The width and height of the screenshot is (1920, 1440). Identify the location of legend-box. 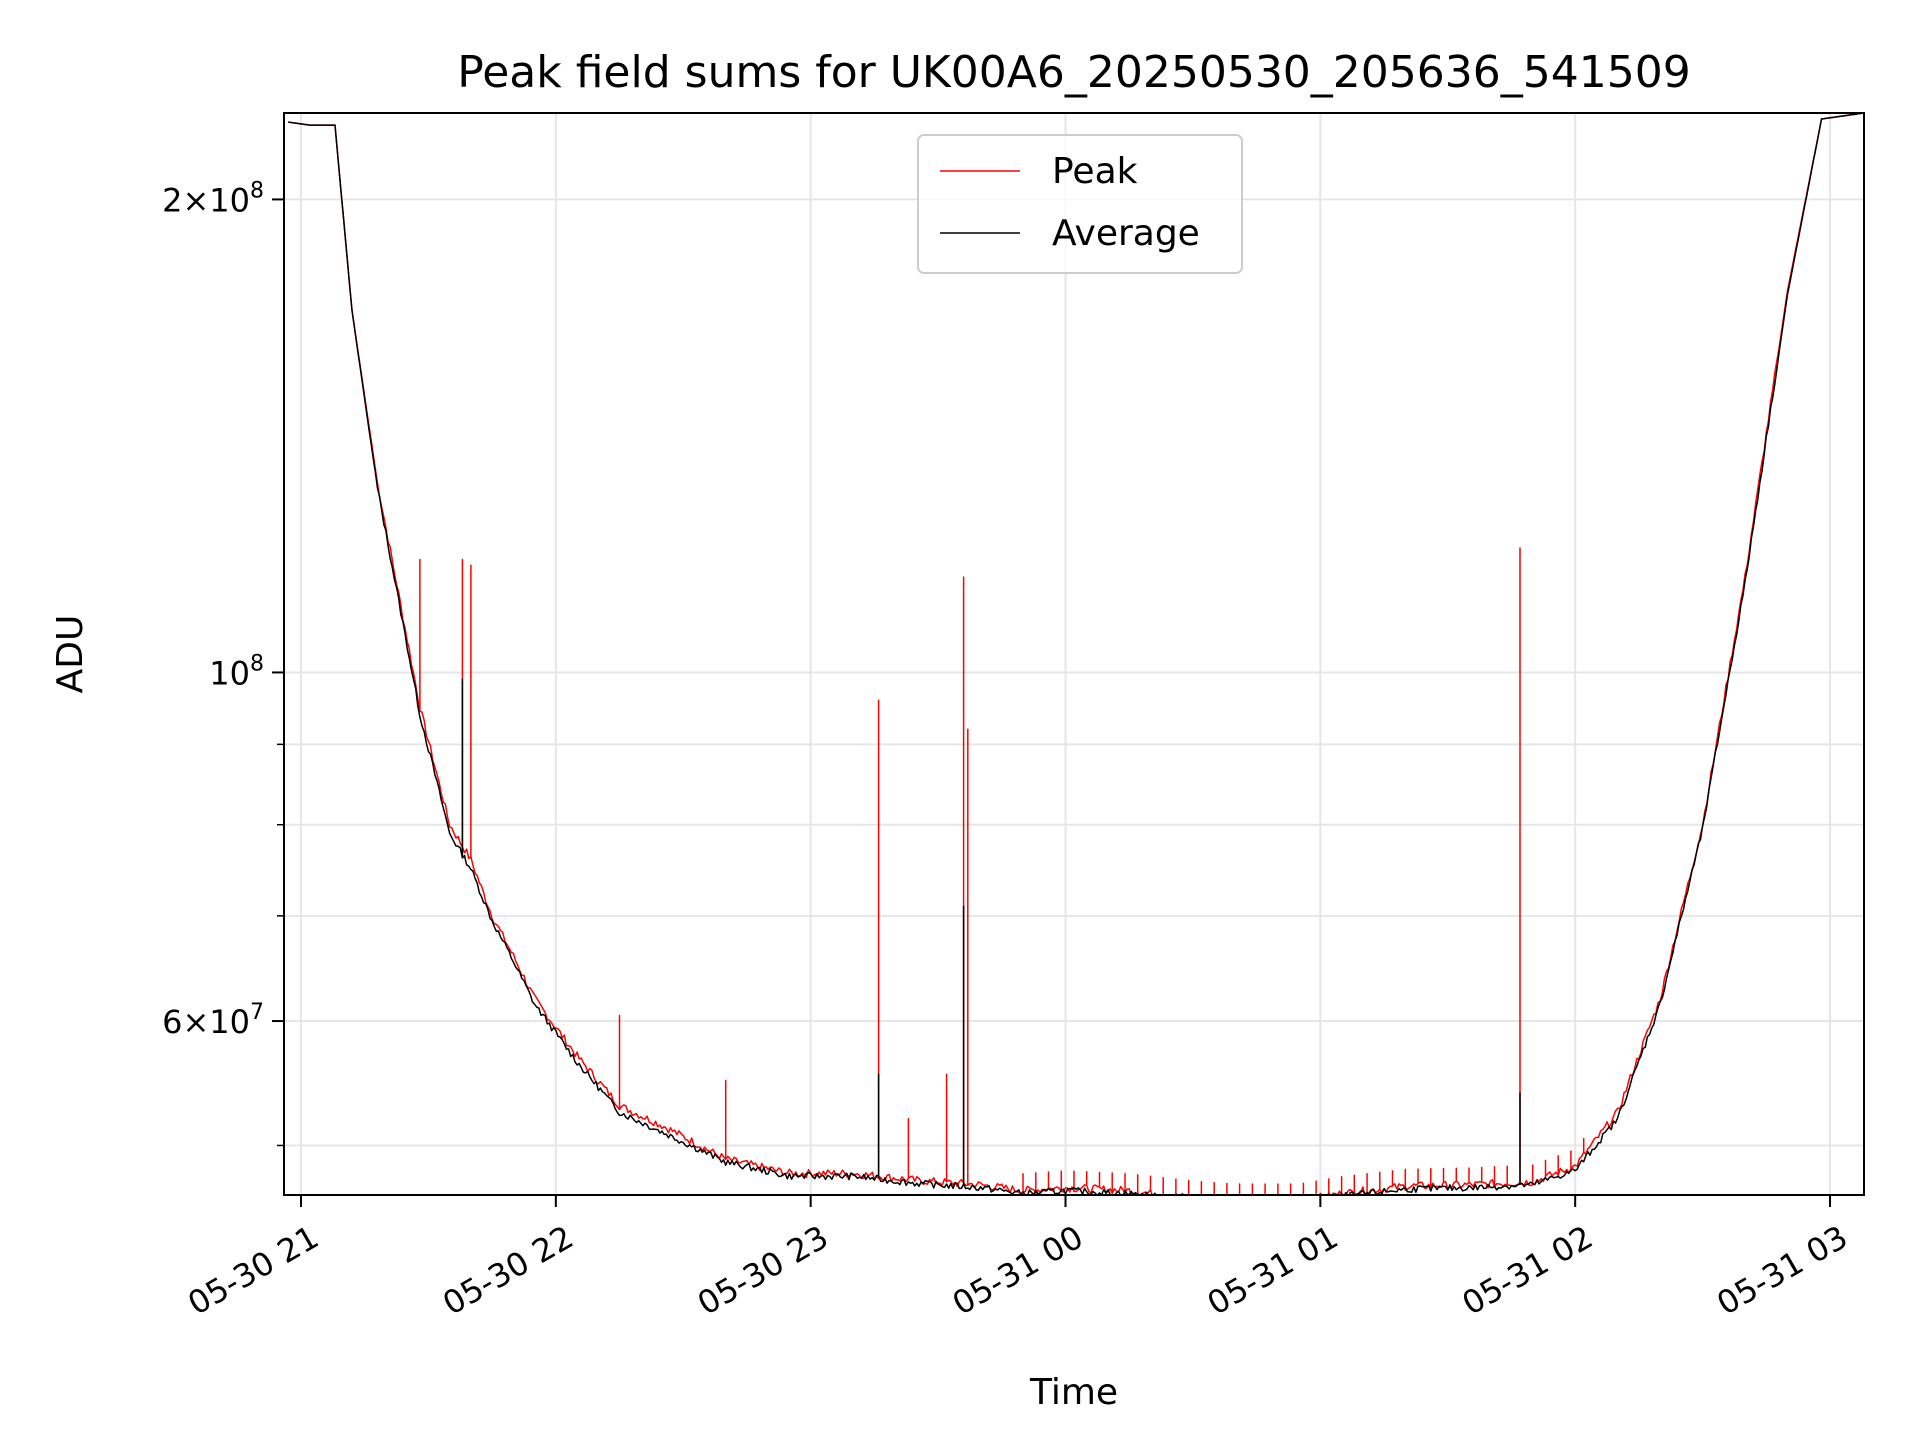
(1080, 204).